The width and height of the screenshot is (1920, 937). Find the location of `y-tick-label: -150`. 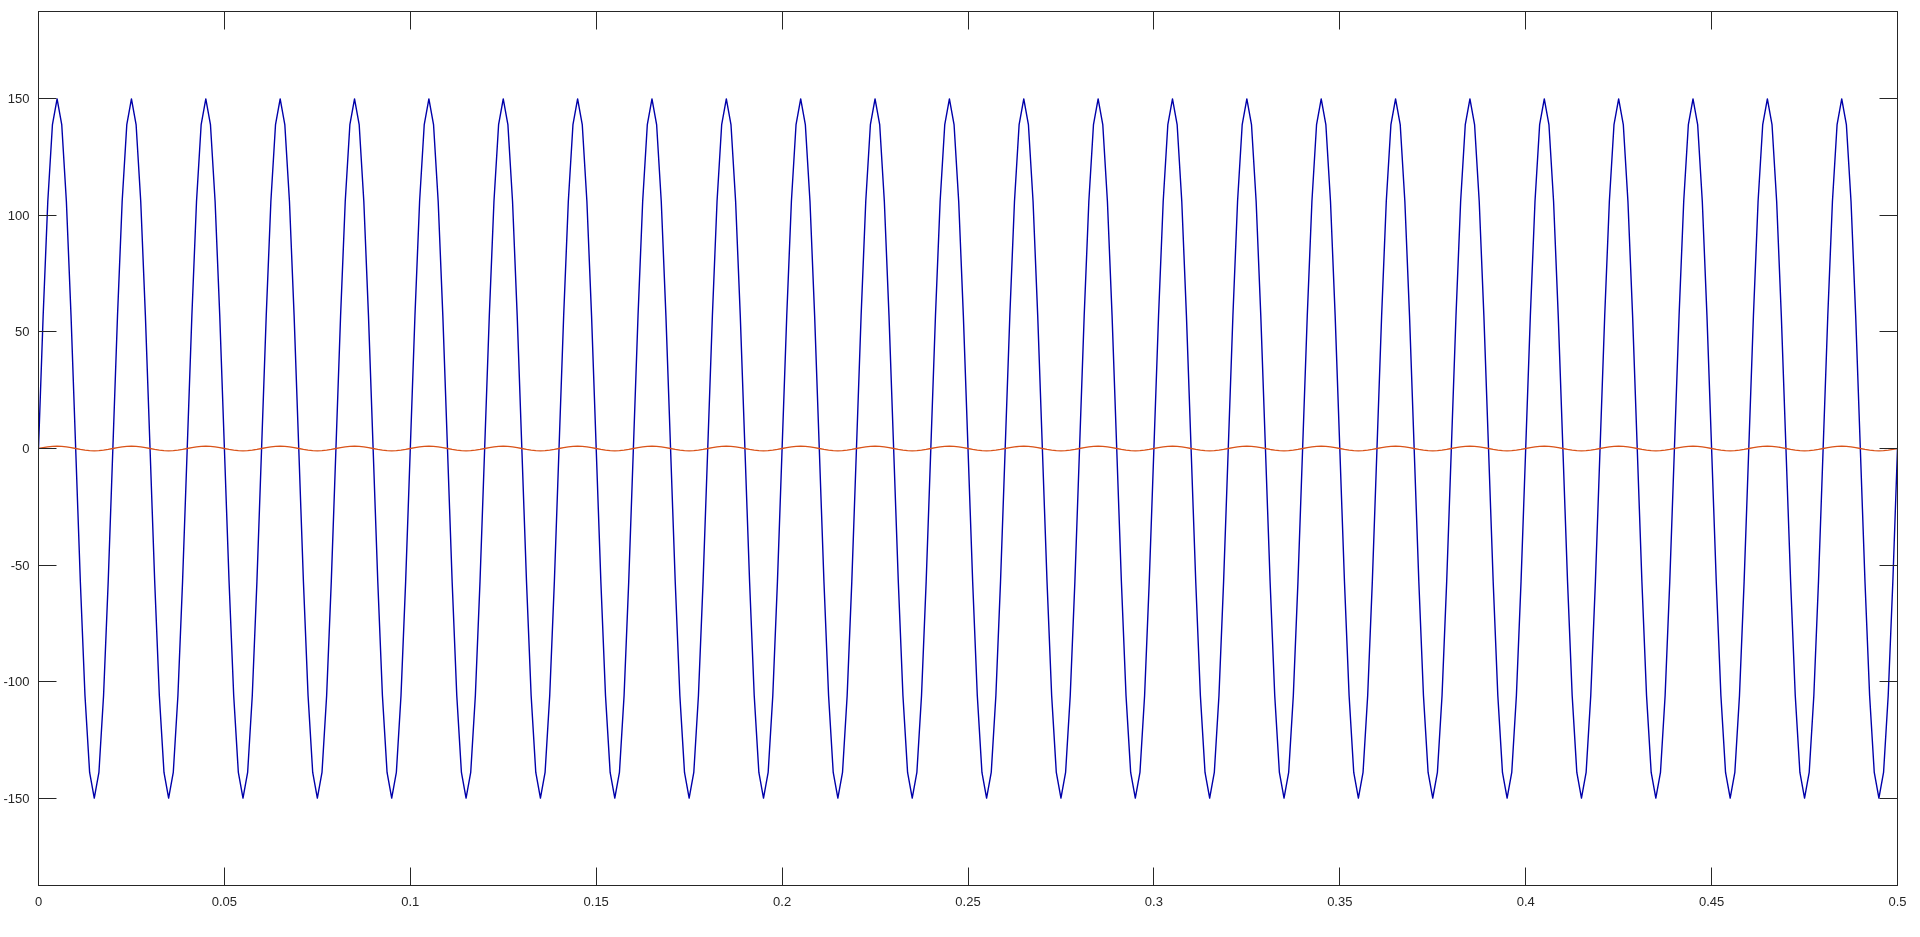

y-tick-label: -150 is located at coordinates (16, 798).